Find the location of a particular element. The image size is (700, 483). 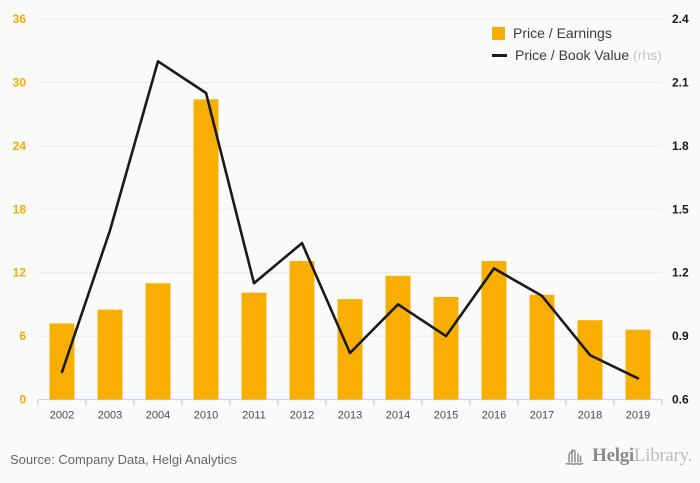

bar-2011 is located at coordinates (254, 346).